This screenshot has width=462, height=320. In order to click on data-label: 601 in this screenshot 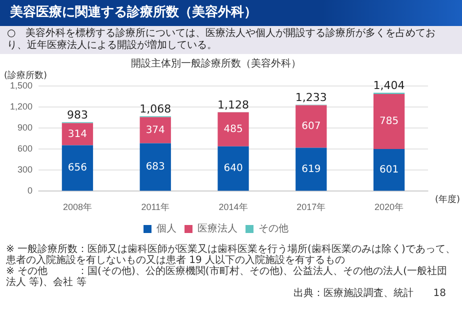, I will do `click(389, 170)`.